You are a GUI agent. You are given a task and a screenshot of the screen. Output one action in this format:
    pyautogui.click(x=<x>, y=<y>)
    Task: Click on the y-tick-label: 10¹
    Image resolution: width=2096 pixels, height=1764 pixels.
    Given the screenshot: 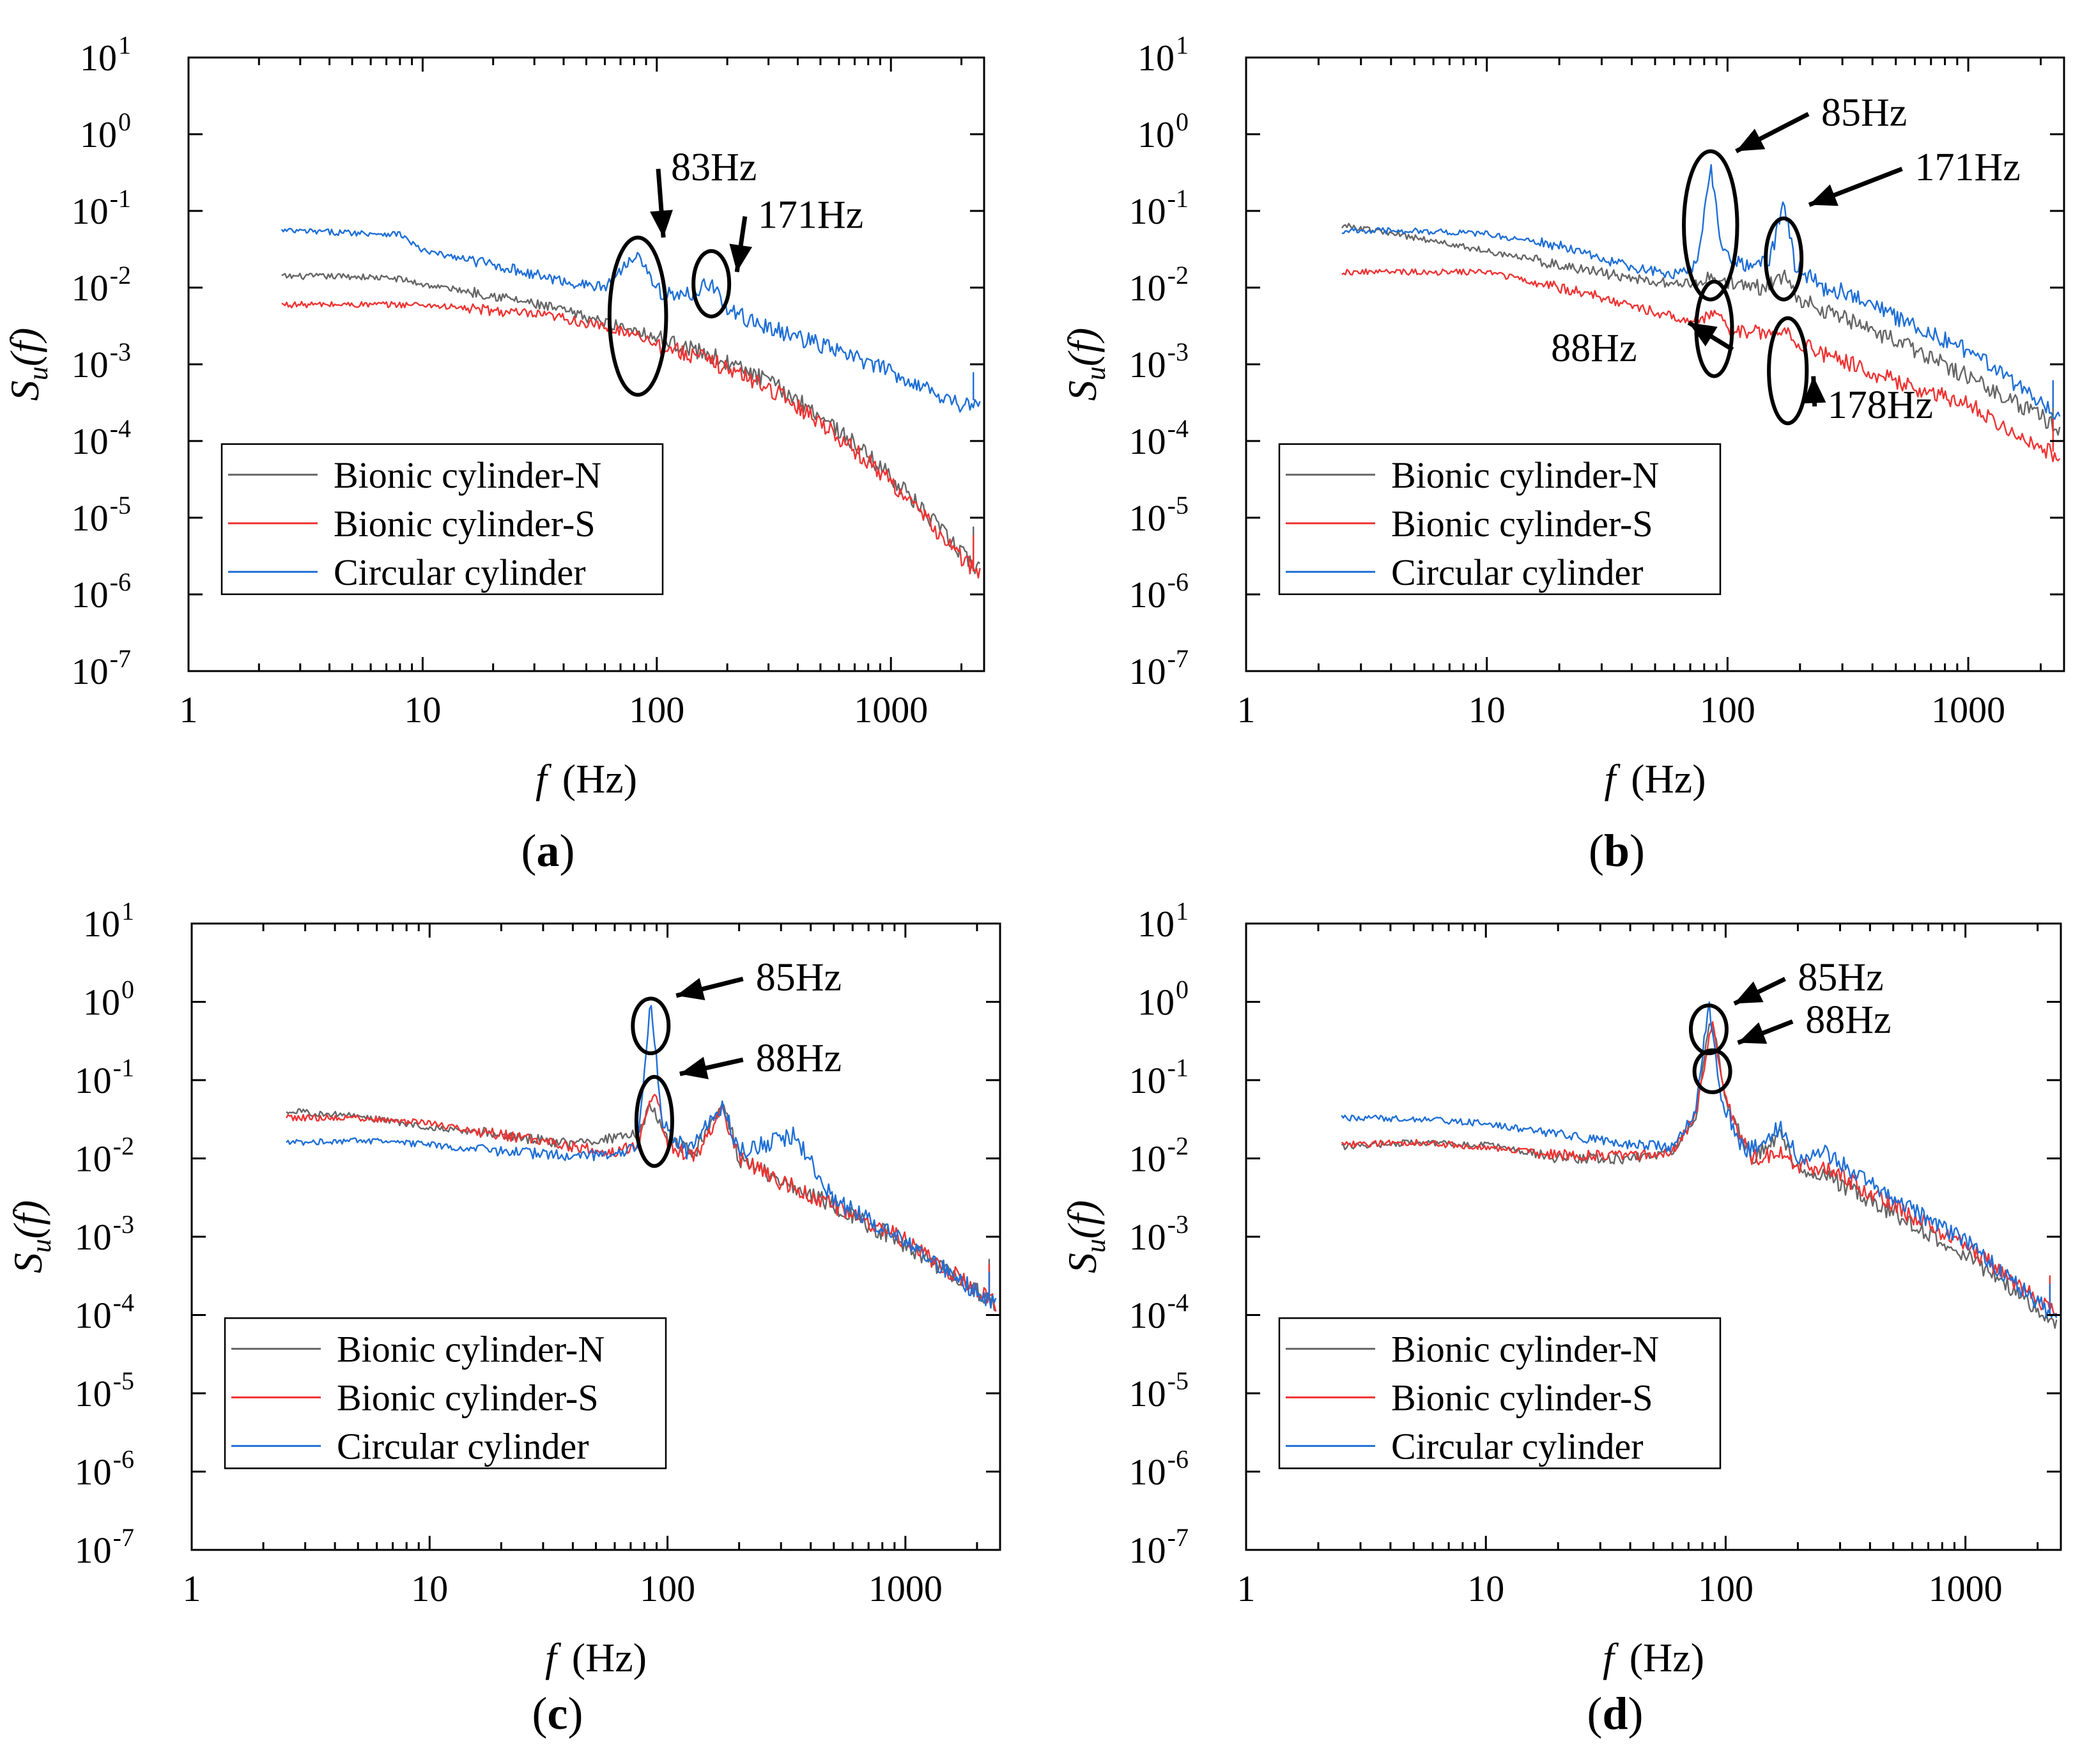 What is the action you would take?
    pyautogui.click(x=106, y=55)
    